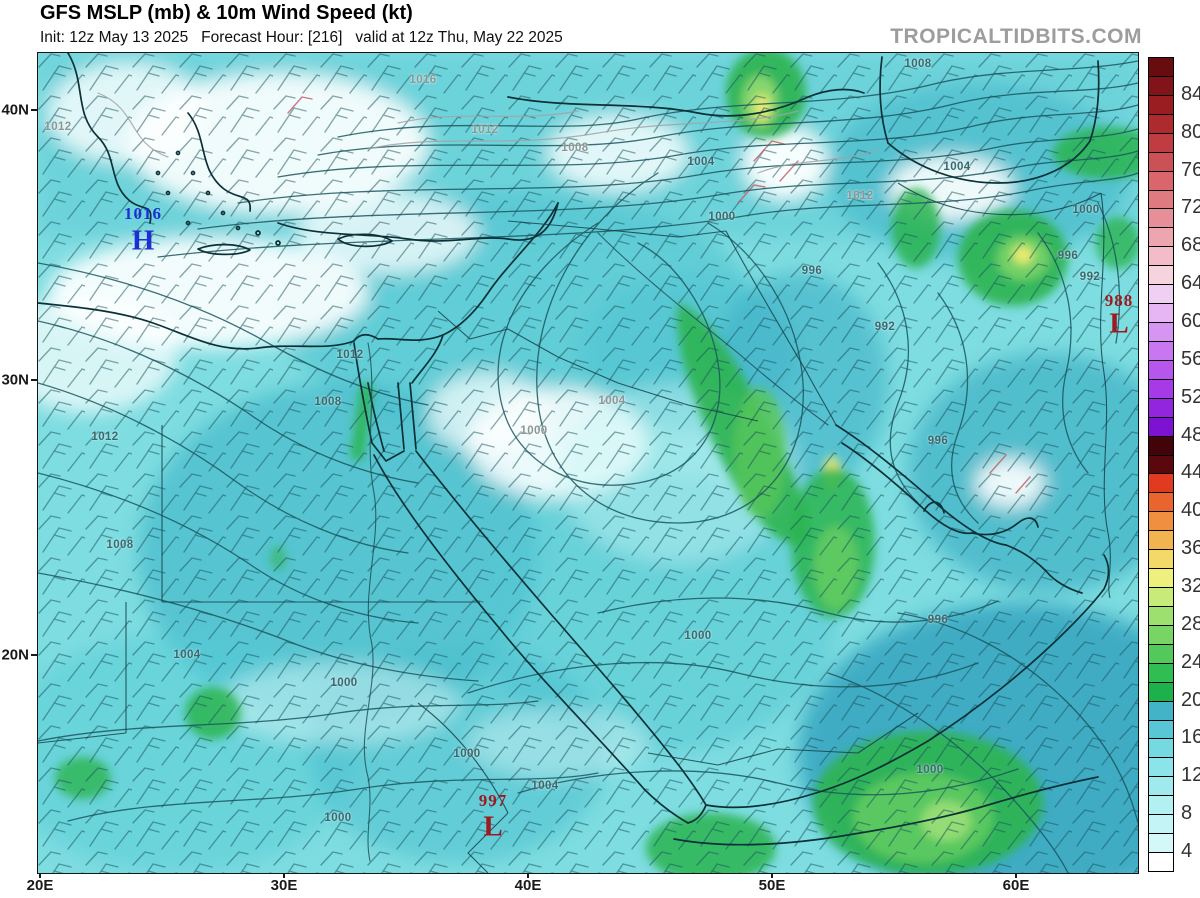  Describe the element at coordinates (40, 885) in the screenshot. I see `lon-axis-label: 20E` at that location.